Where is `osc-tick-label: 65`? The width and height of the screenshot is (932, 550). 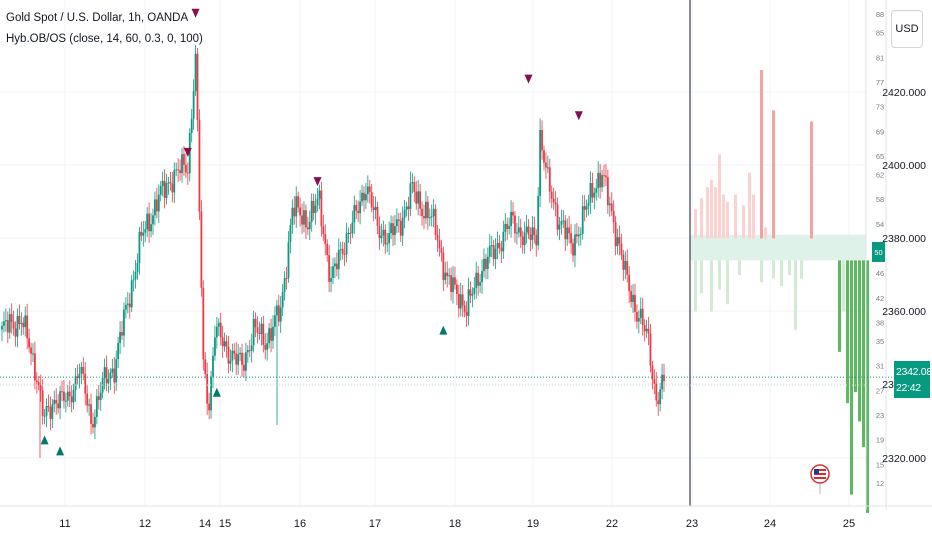 osc-tick-label: 65 is located at coordinates (880, 156).